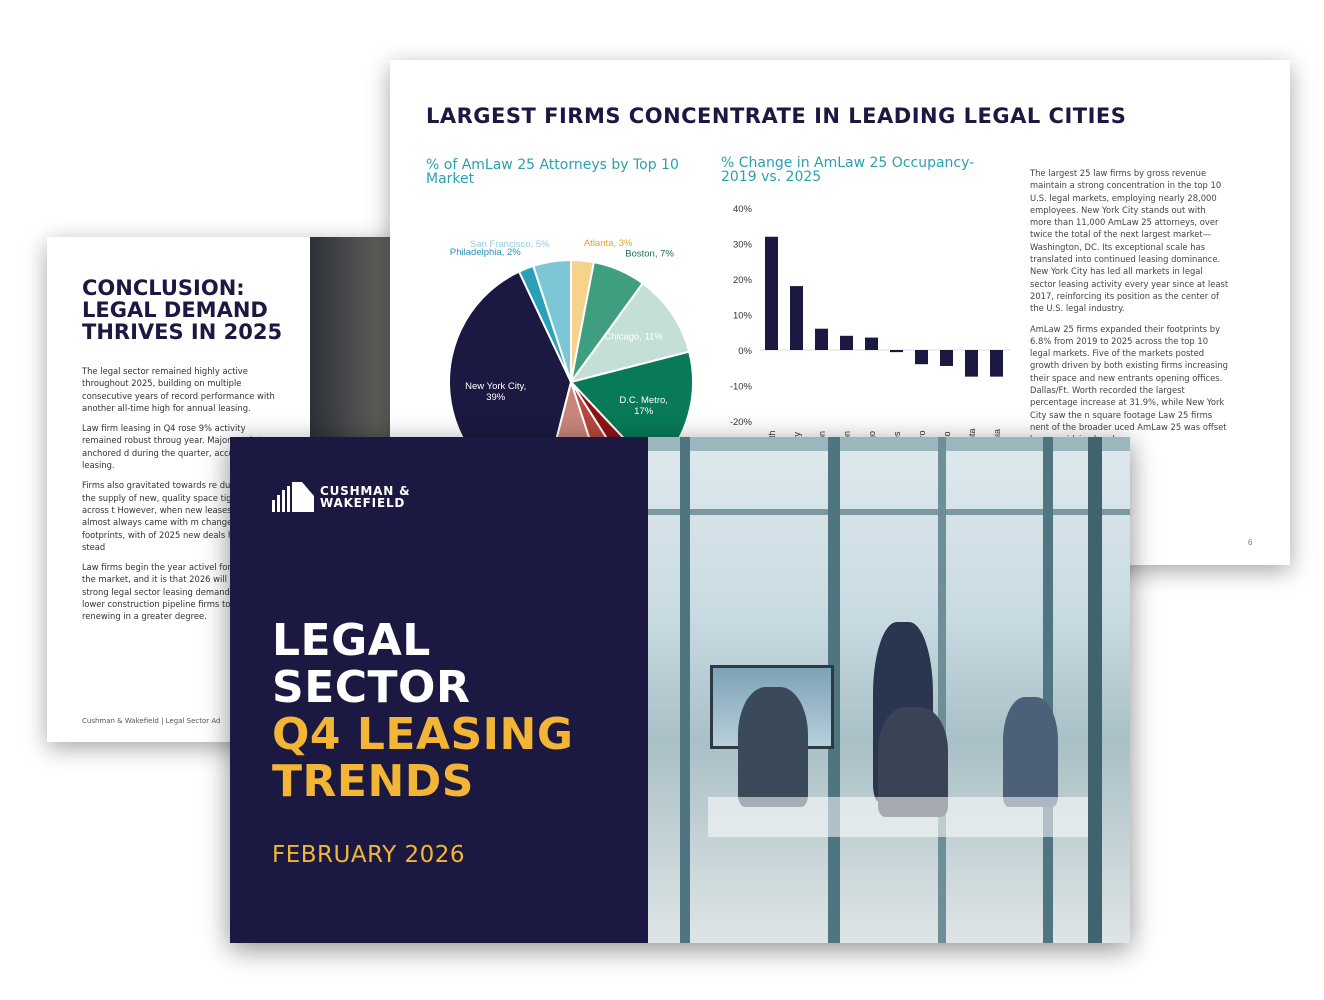 Image resolution: width=1324 pixels, height=1000 pixels. Describe the element at coordinates (373, 781) in the screenshot. I see `title-line: TRENDS` at that location.